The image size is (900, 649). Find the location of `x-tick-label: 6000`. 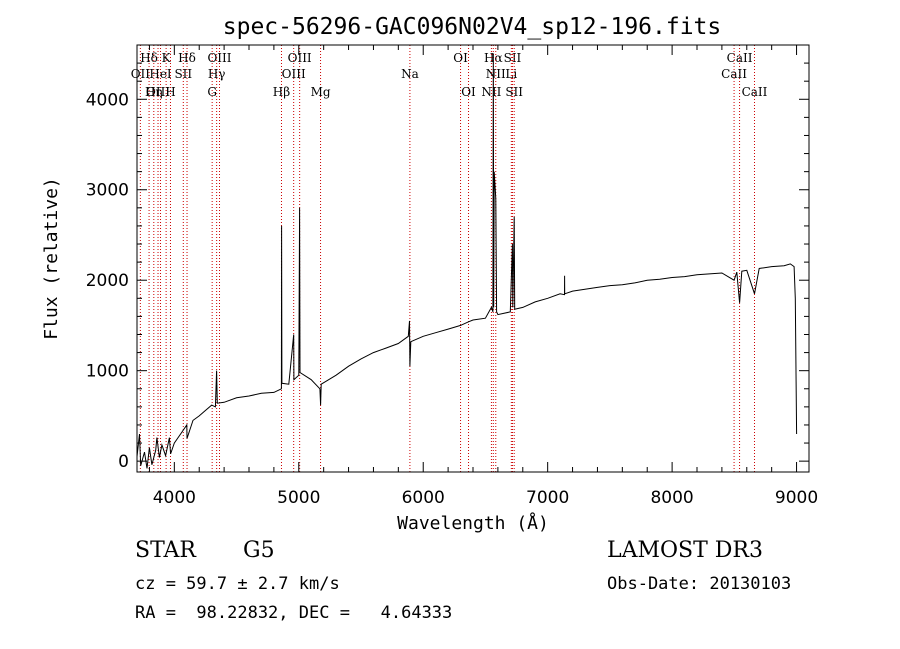

x-tick-label: 6000 is located at coordinates (423, 498).